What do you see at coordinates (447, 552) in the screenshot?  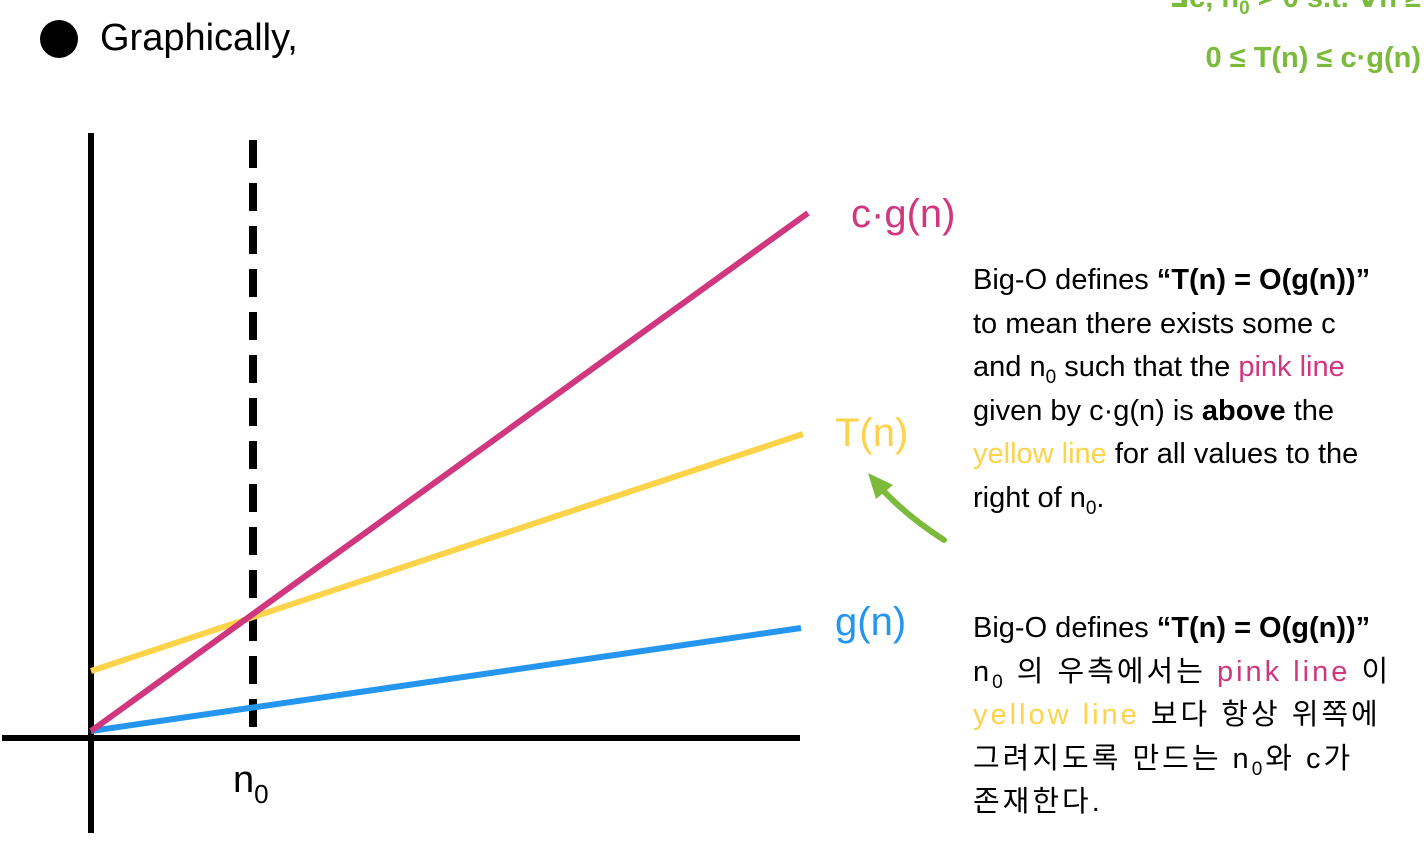 I see `t-line` at bounding box center [447, 552].